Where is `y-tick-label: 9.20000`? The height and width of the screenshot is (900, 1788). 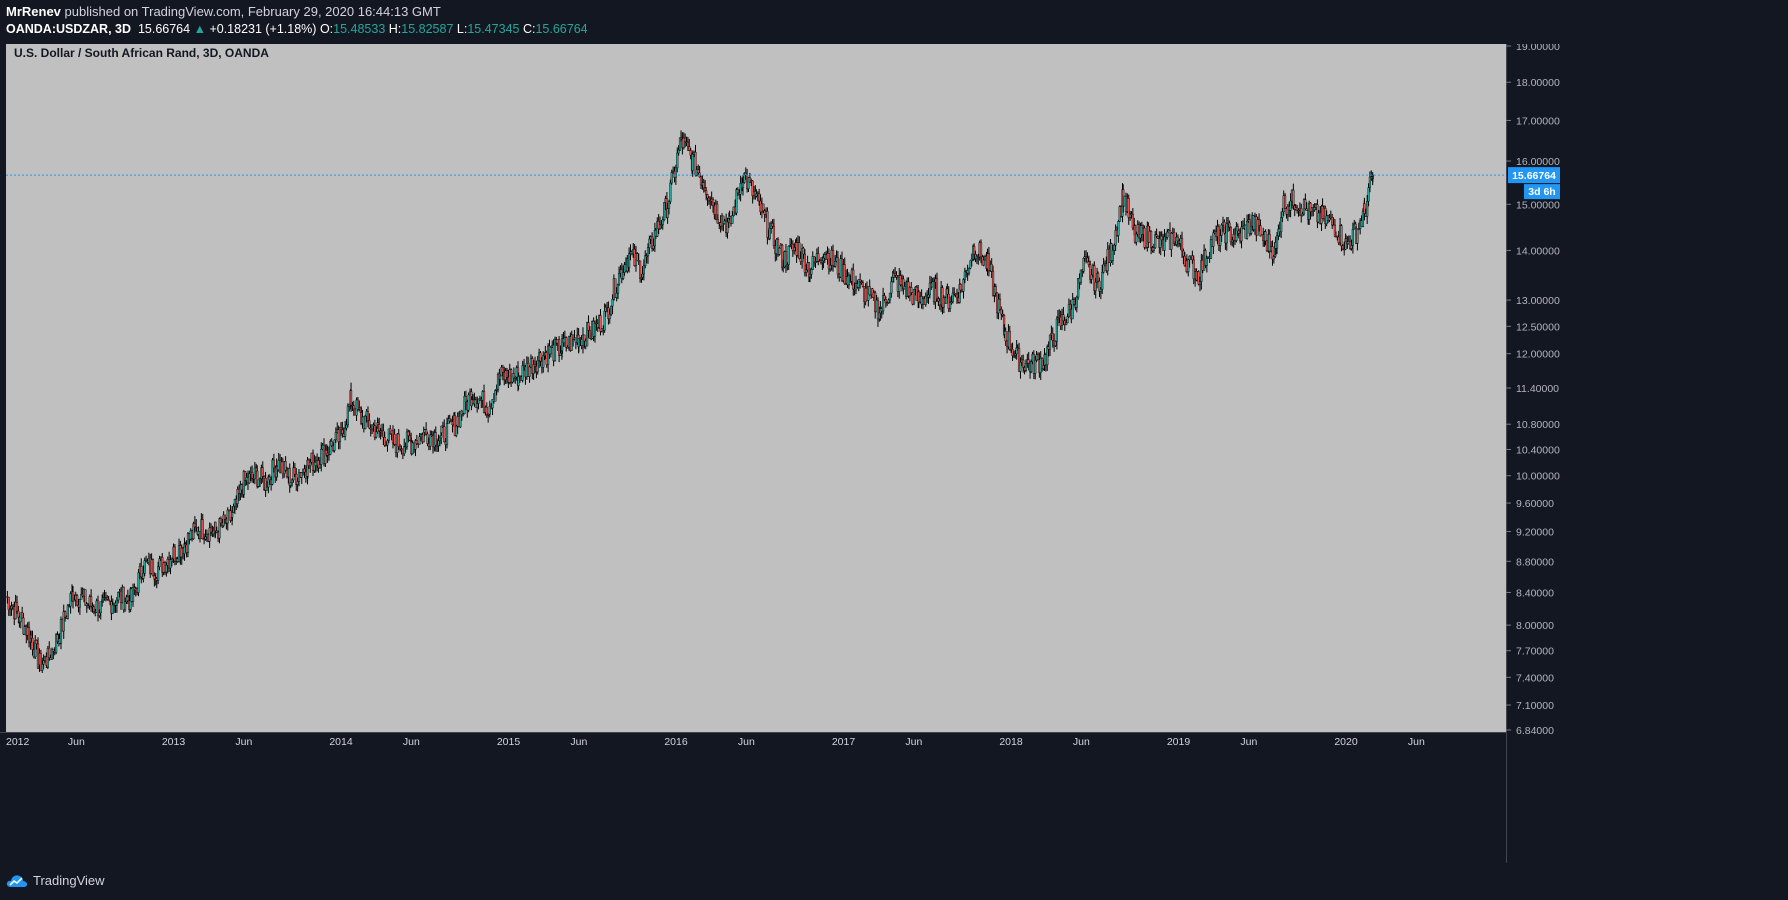 y-tick-label: 9.20000 is located at coordinates (1535, 533).